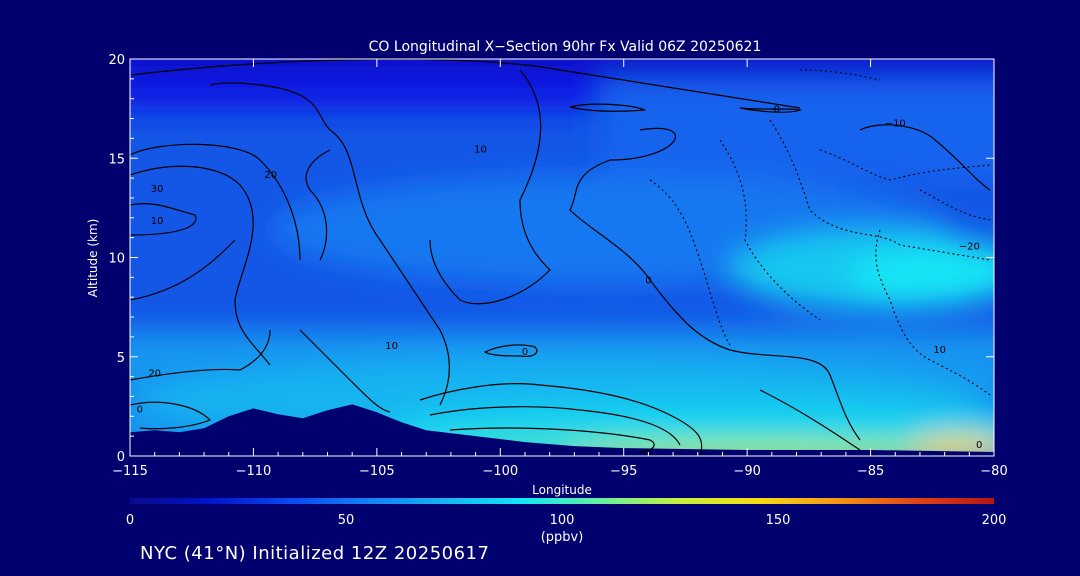  What do you see at coordinates (93, 258) in the screenshot?
I see `y-axis-label: Altitude (km)` at bounding box center [93, 258].